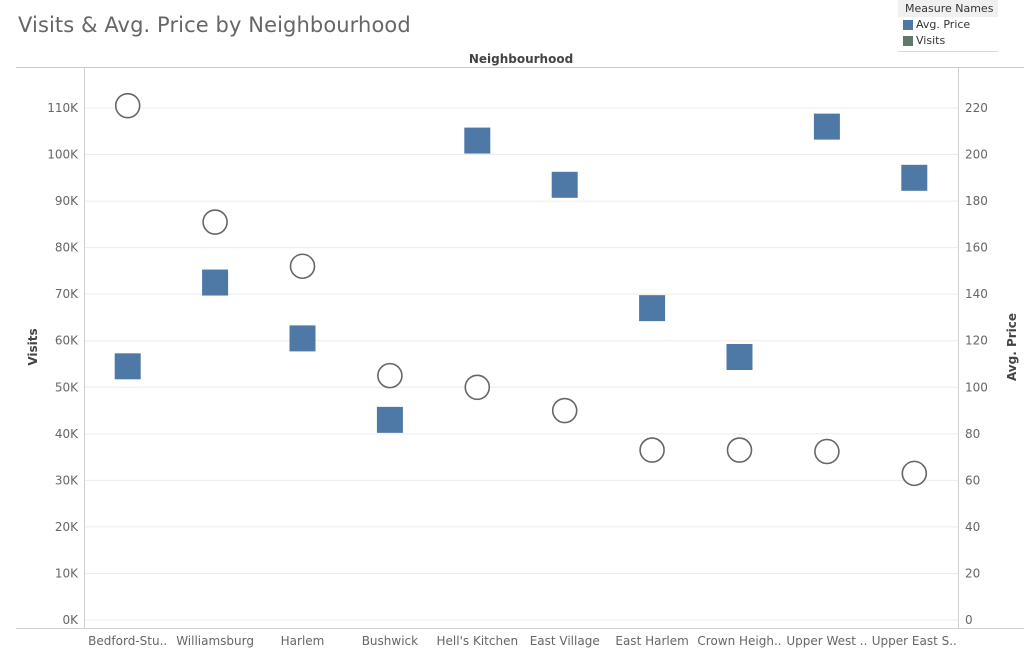 Image resolution: width=1029 pixels, height=658 pixels. Describe the element at coordinates (651, 641) in the screenshot. I see `category-label: East Harlem` at that location.